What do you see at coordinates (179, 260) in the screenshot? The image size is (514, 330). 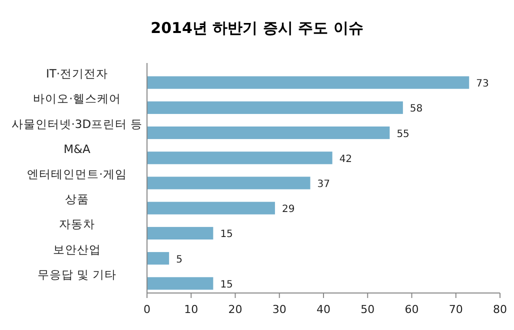 I see `data-label: 5` at bounding box center [179, 260].